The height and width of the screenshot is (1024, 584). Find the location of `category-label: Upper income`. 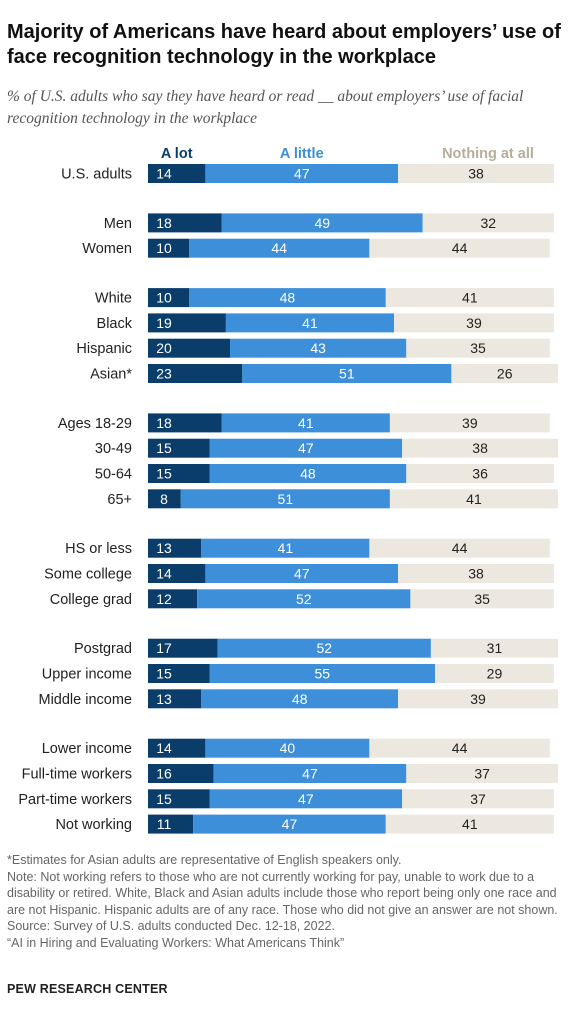

category-label: Upper income is located at coordinates (87, 675).